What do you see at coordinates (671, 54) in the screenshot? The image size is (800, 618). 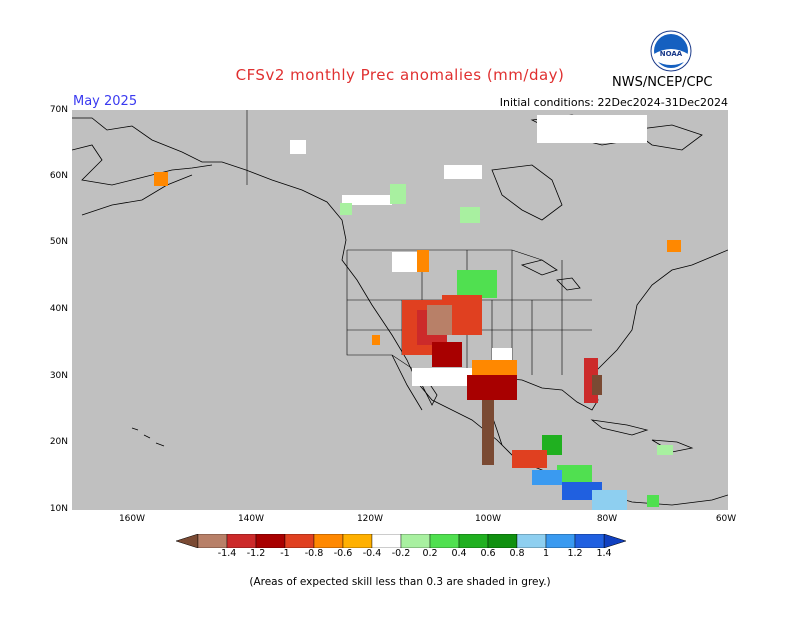 I see `noaa-logo-text: NOAA` at bounding box center [671, 54].